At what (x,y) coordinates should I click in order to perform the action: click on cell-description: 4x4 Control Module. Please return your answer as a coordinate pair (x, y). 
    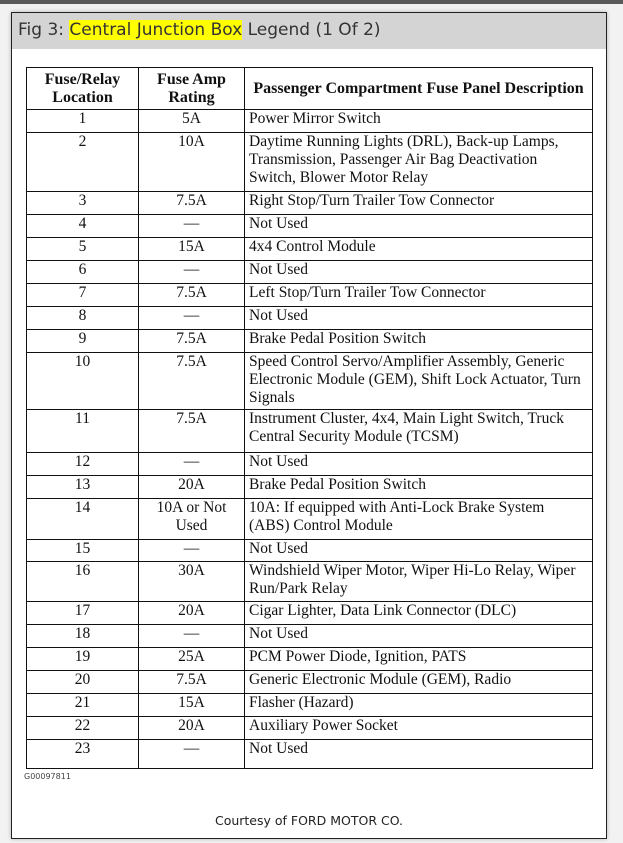
    Looking at the image, I should click on (418, 249).